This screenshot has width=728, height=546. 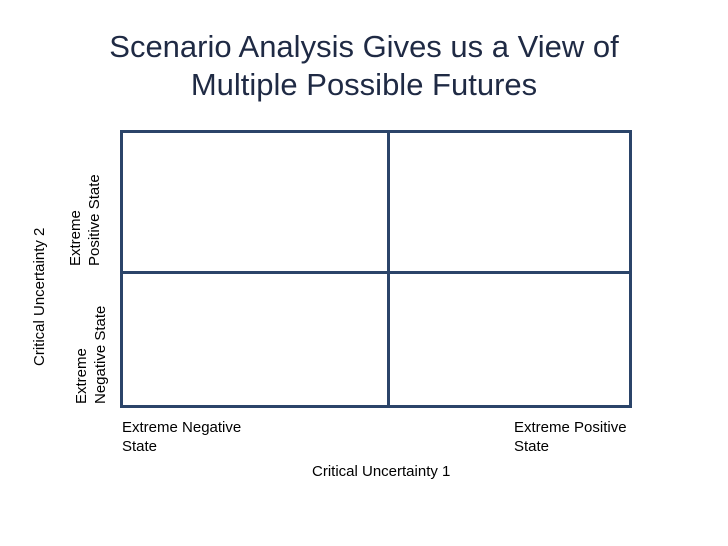 What do you see at coordinates (388, 269) in the screenshot?
I see `vertical-divider` at bounding box center [388, 269].